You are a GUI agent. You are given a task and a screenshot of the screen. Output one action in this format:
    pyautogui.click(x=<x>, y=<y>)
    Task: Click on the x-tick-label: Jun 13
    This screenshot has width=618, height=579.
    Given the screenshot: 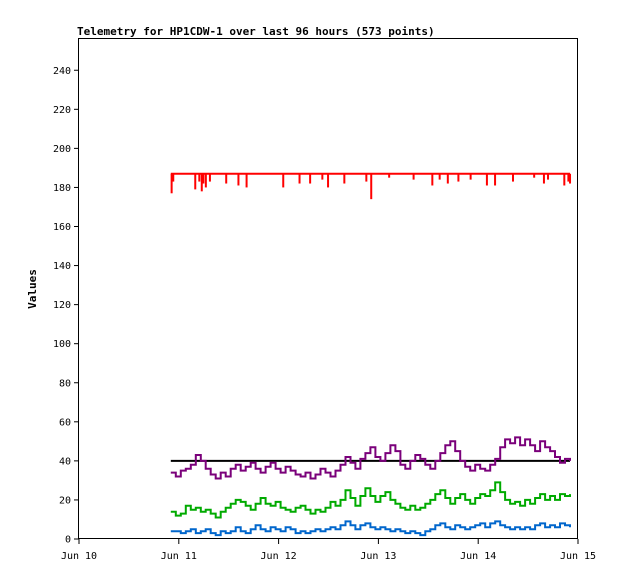 What is the action you would take?
    pyautogui.click(x=378, y=556)
    